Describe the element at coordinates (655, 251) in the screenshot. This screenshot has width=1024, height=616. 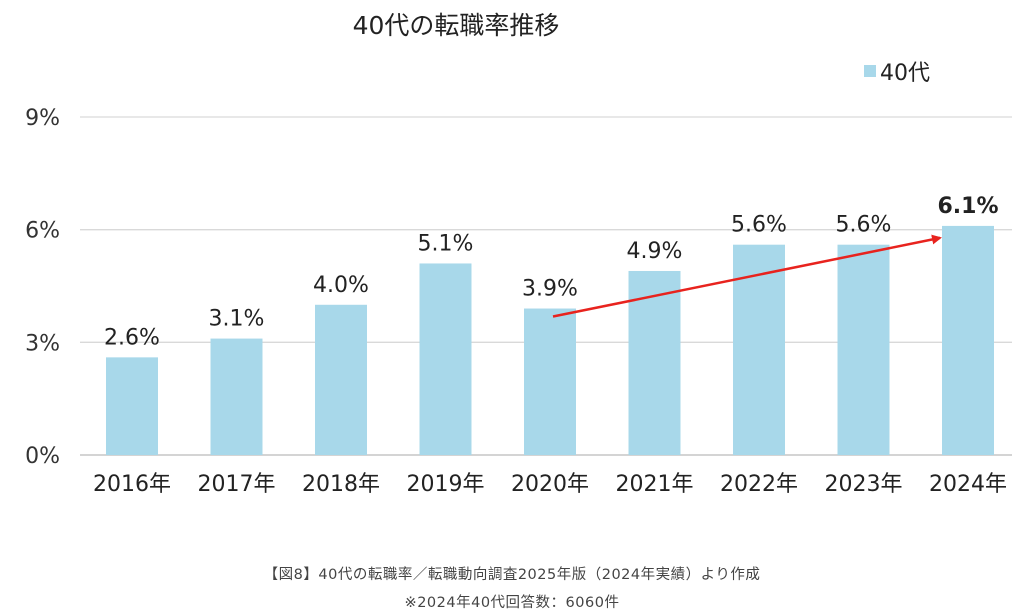
I see `data-label: 4.9%` at that location.